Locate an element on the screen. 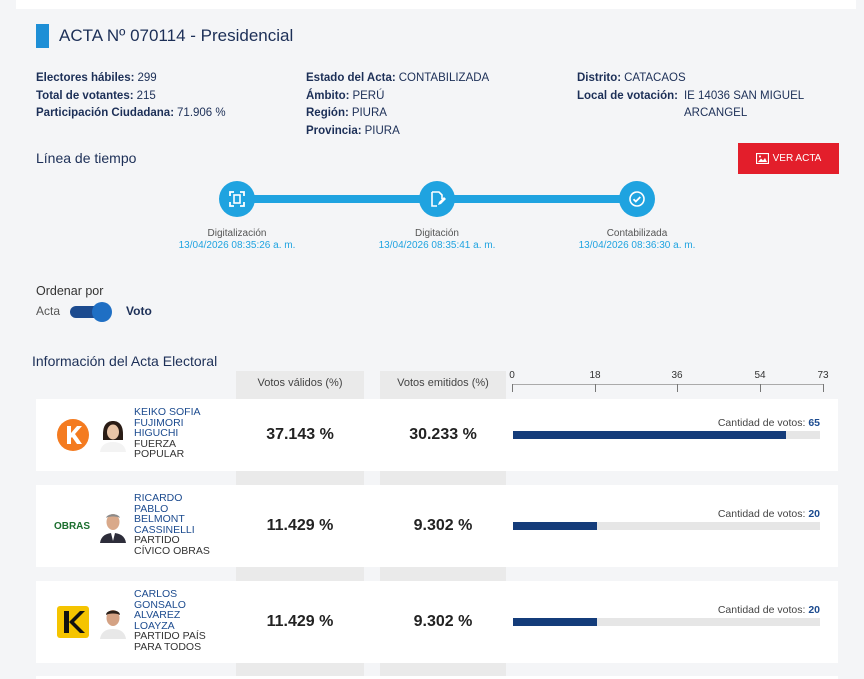 This screenshot has height=679, width=864. order-toggle-row: Acta Voto is located at coordinates (94, 312).